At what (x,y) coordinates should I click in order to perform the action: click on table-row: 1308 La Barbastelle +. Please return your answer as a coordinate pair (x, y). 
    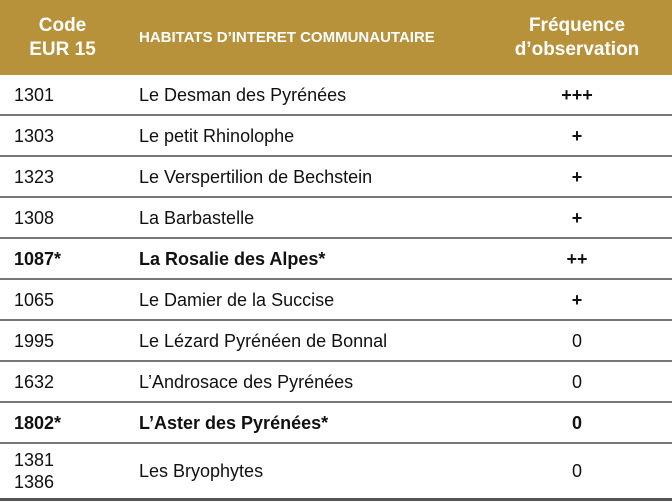
    Looking at the image, I should click on (336, 218).